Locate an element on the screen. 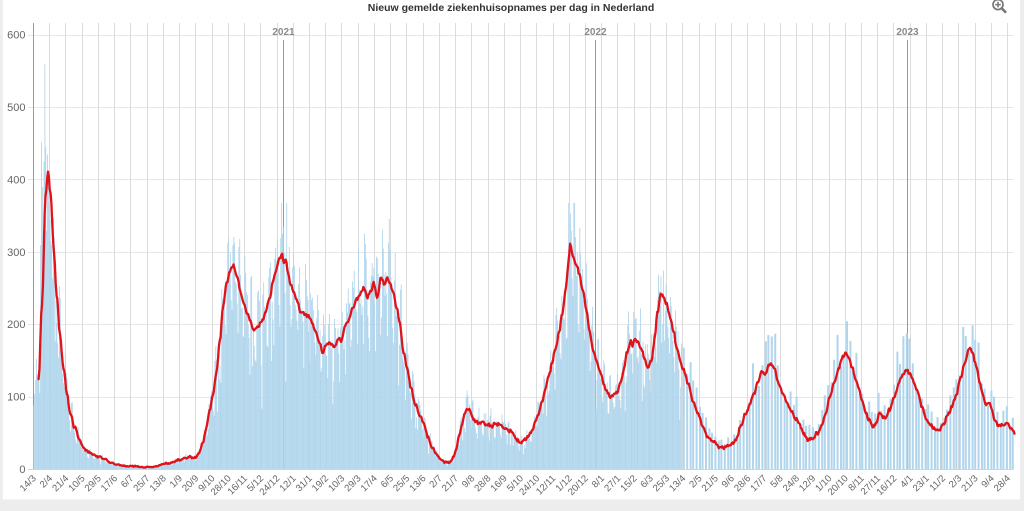 The height and width of the screenshot is (511, 1024). svg-text: 0 is located at coordinates (22, 470).